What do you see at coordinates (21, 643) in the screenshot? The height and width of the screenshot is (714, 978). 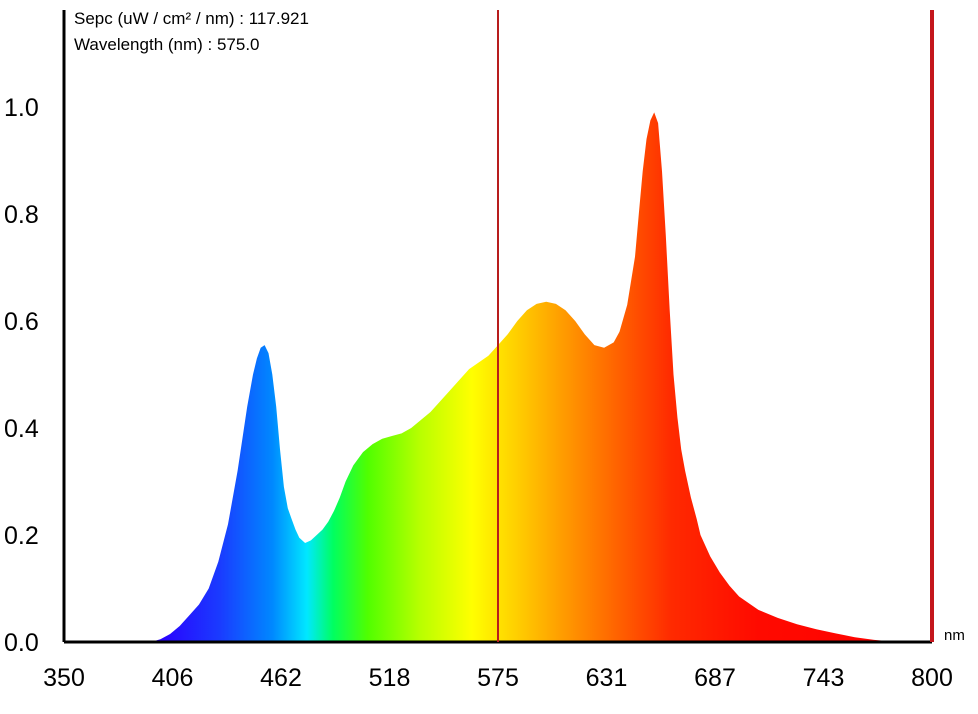 I see `y-tick-label: 0.0` at bounding box center [21, 643].